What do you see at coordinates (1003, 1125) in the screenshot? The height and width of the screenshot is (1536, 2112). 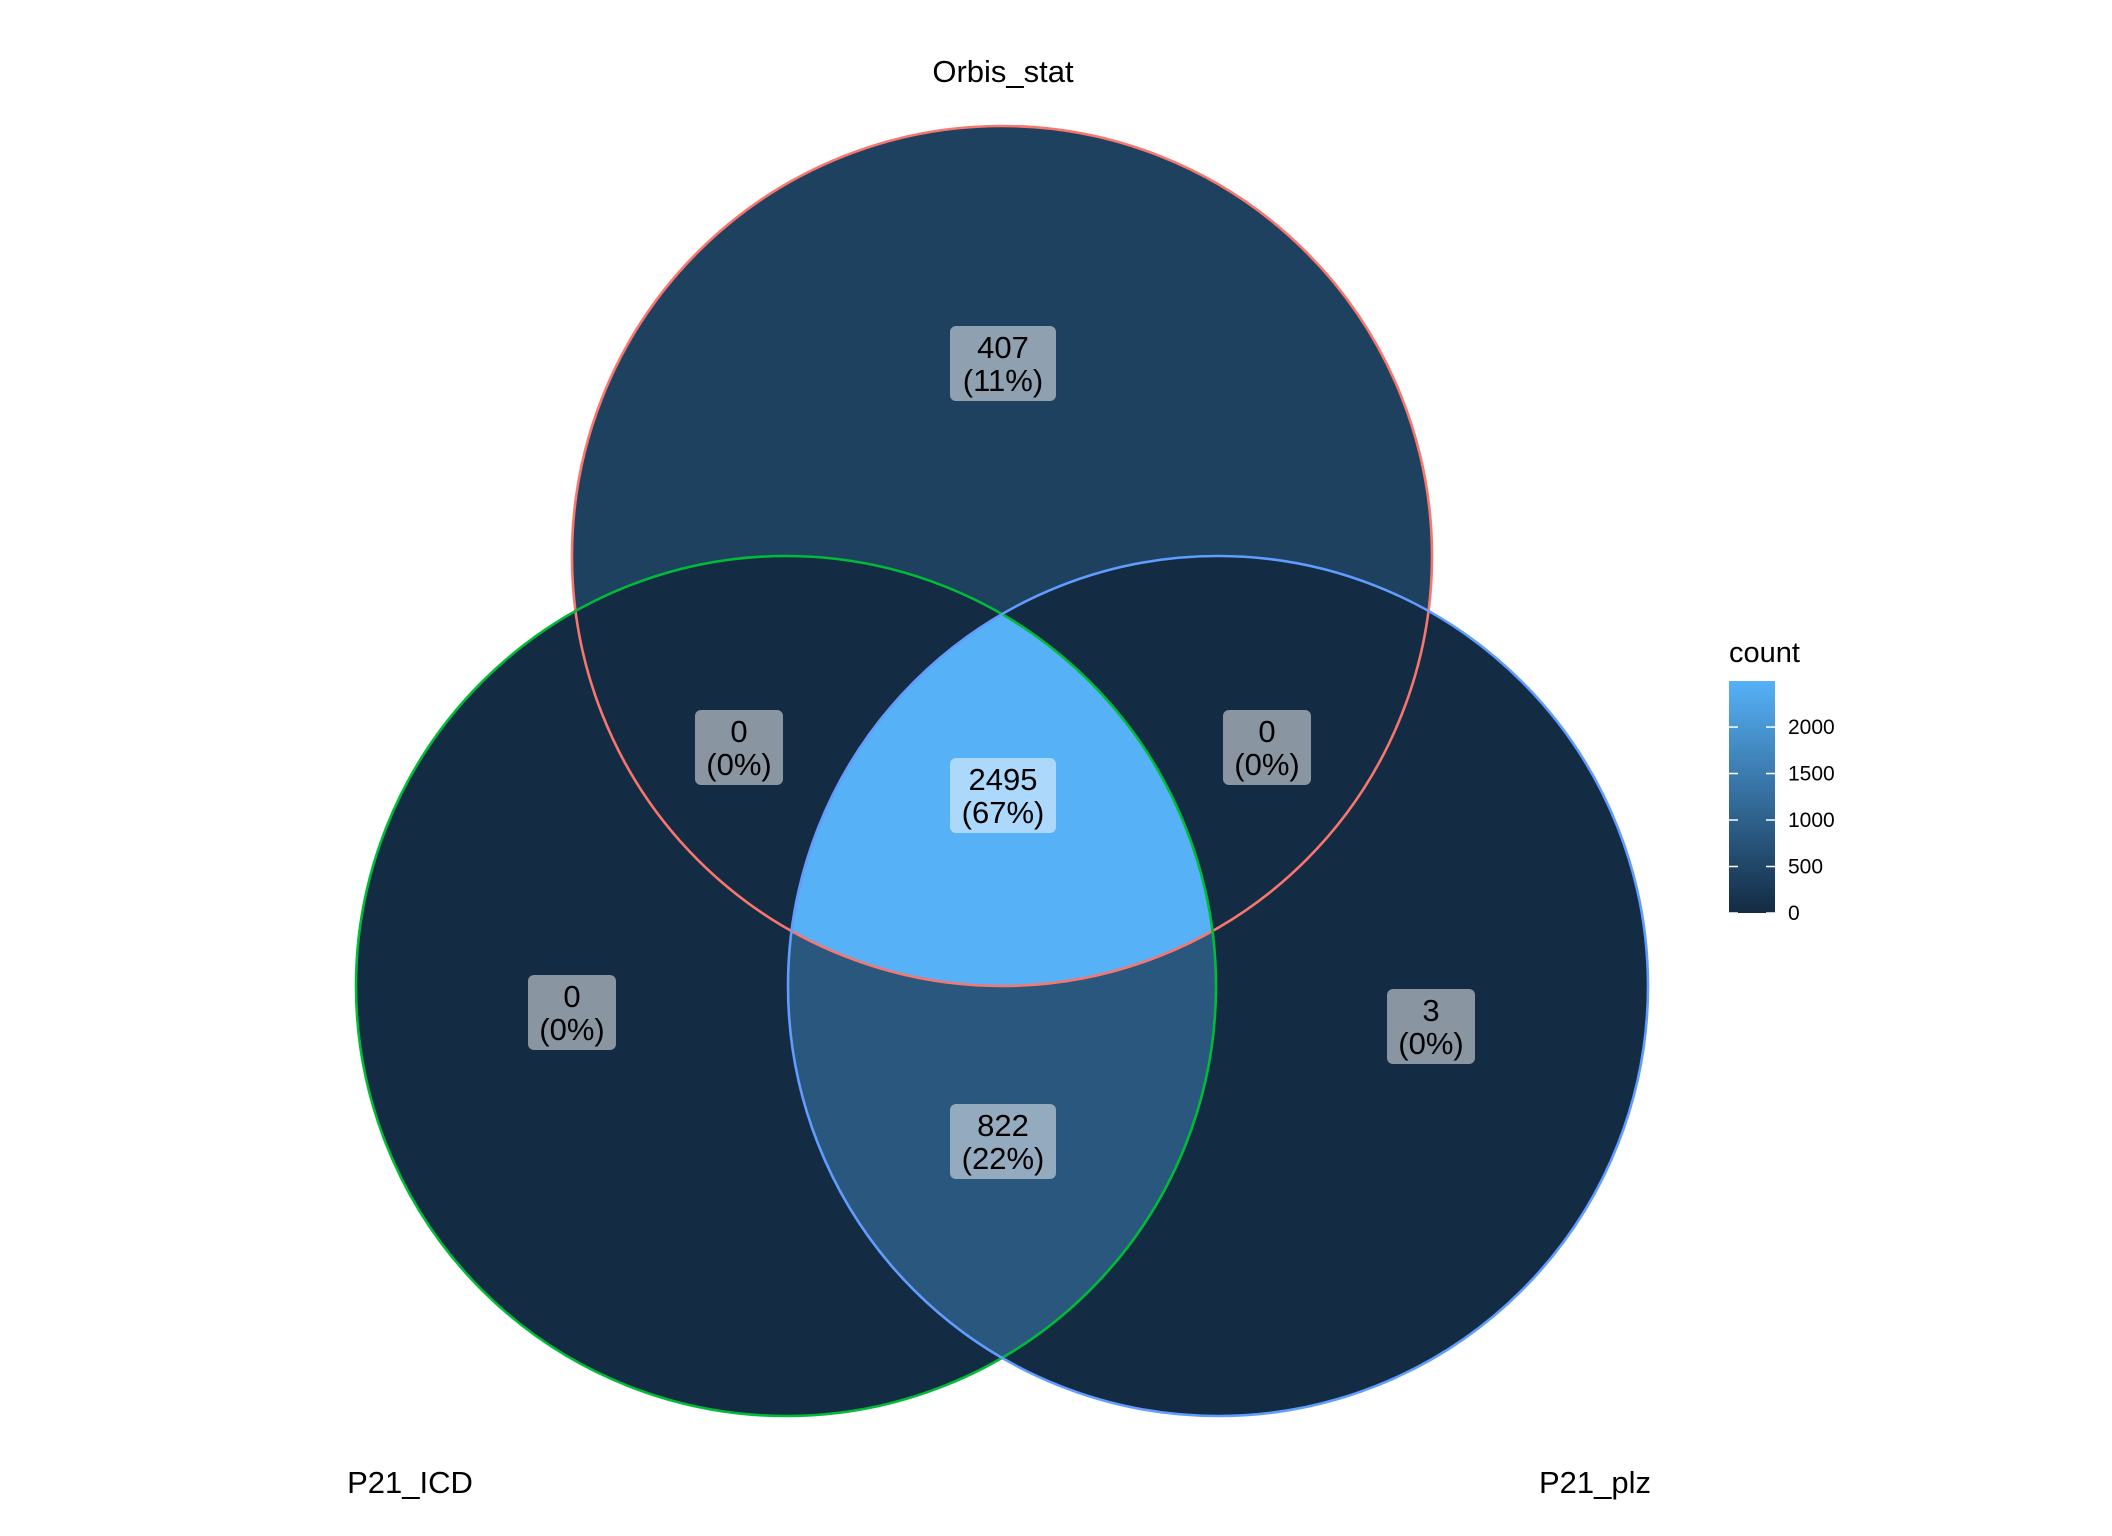 I see `region-count: 822` at bounding box center [1003, 1125].